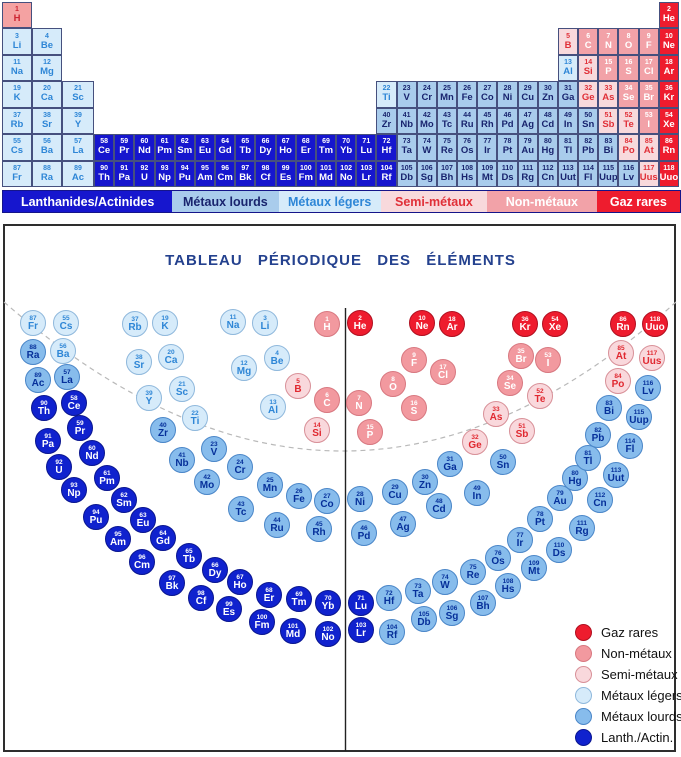 The width and height of the screenshot is (681, 757). Describe the element at coordinates (540, 396) in the screenshot. I see `element-dot-te: 52 Te` at that location.